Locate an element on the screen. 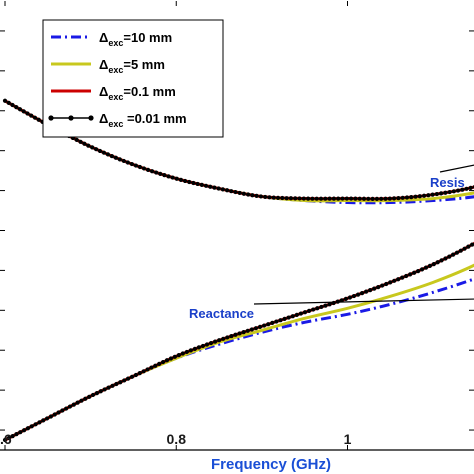 This screenshot has height=474, width=474. x-tick-label: 1 is located at coordinates (348, 439).